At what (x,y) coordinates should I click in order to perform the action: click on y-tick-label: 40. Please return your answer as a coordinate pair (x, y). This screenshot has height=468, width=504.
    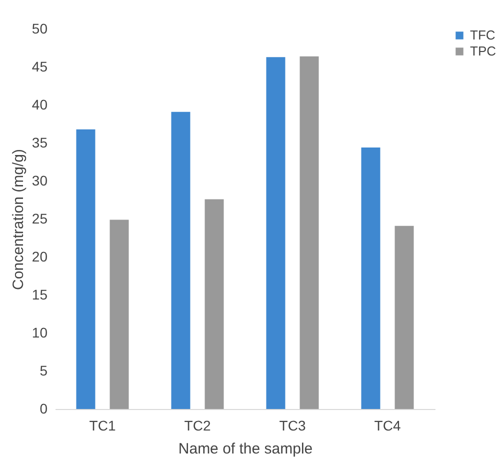
    Looking at the image, I should click on (40, 104).